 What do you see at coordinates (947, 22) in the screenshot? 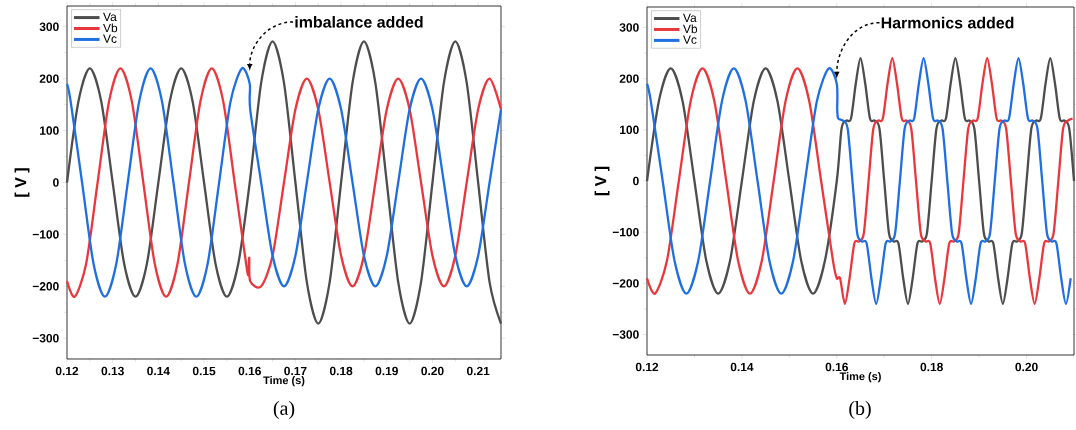
I see `annotation: Harmonics added` at bounding box center [947, 22].